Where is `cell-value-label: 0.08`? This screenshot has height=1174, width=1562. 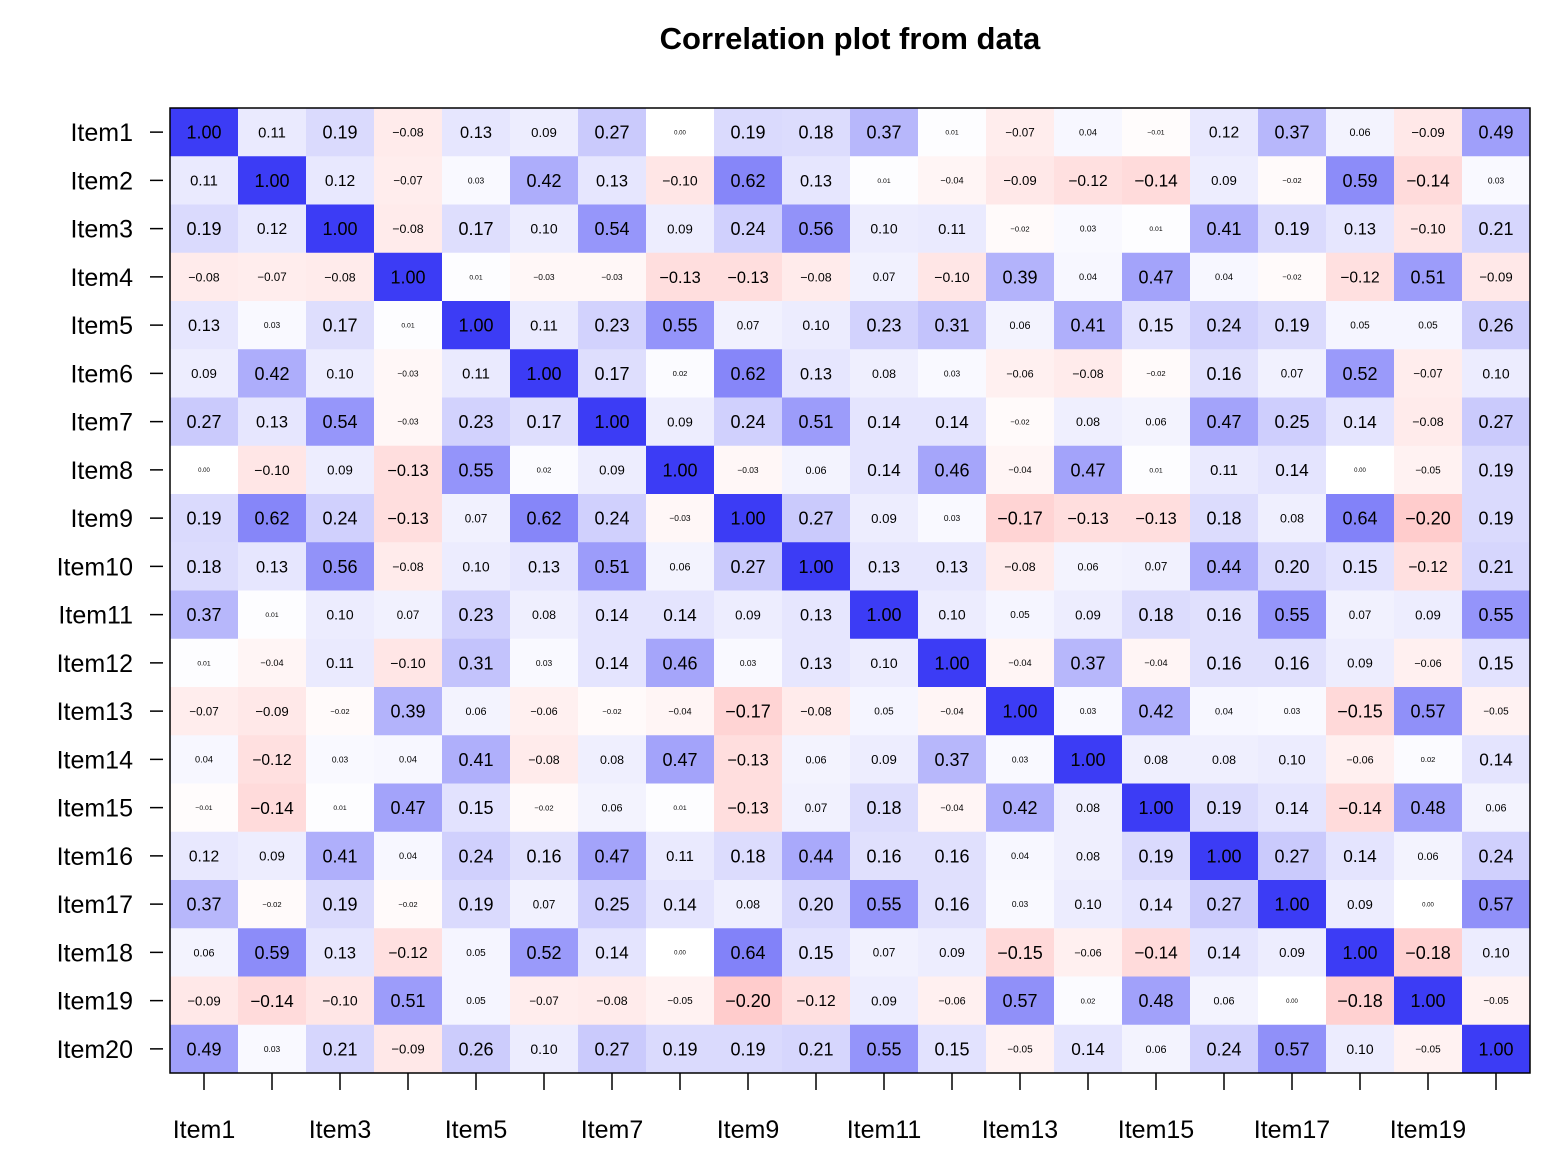 cell-value-label: 0.08 is located at coordinates (1292, 519).